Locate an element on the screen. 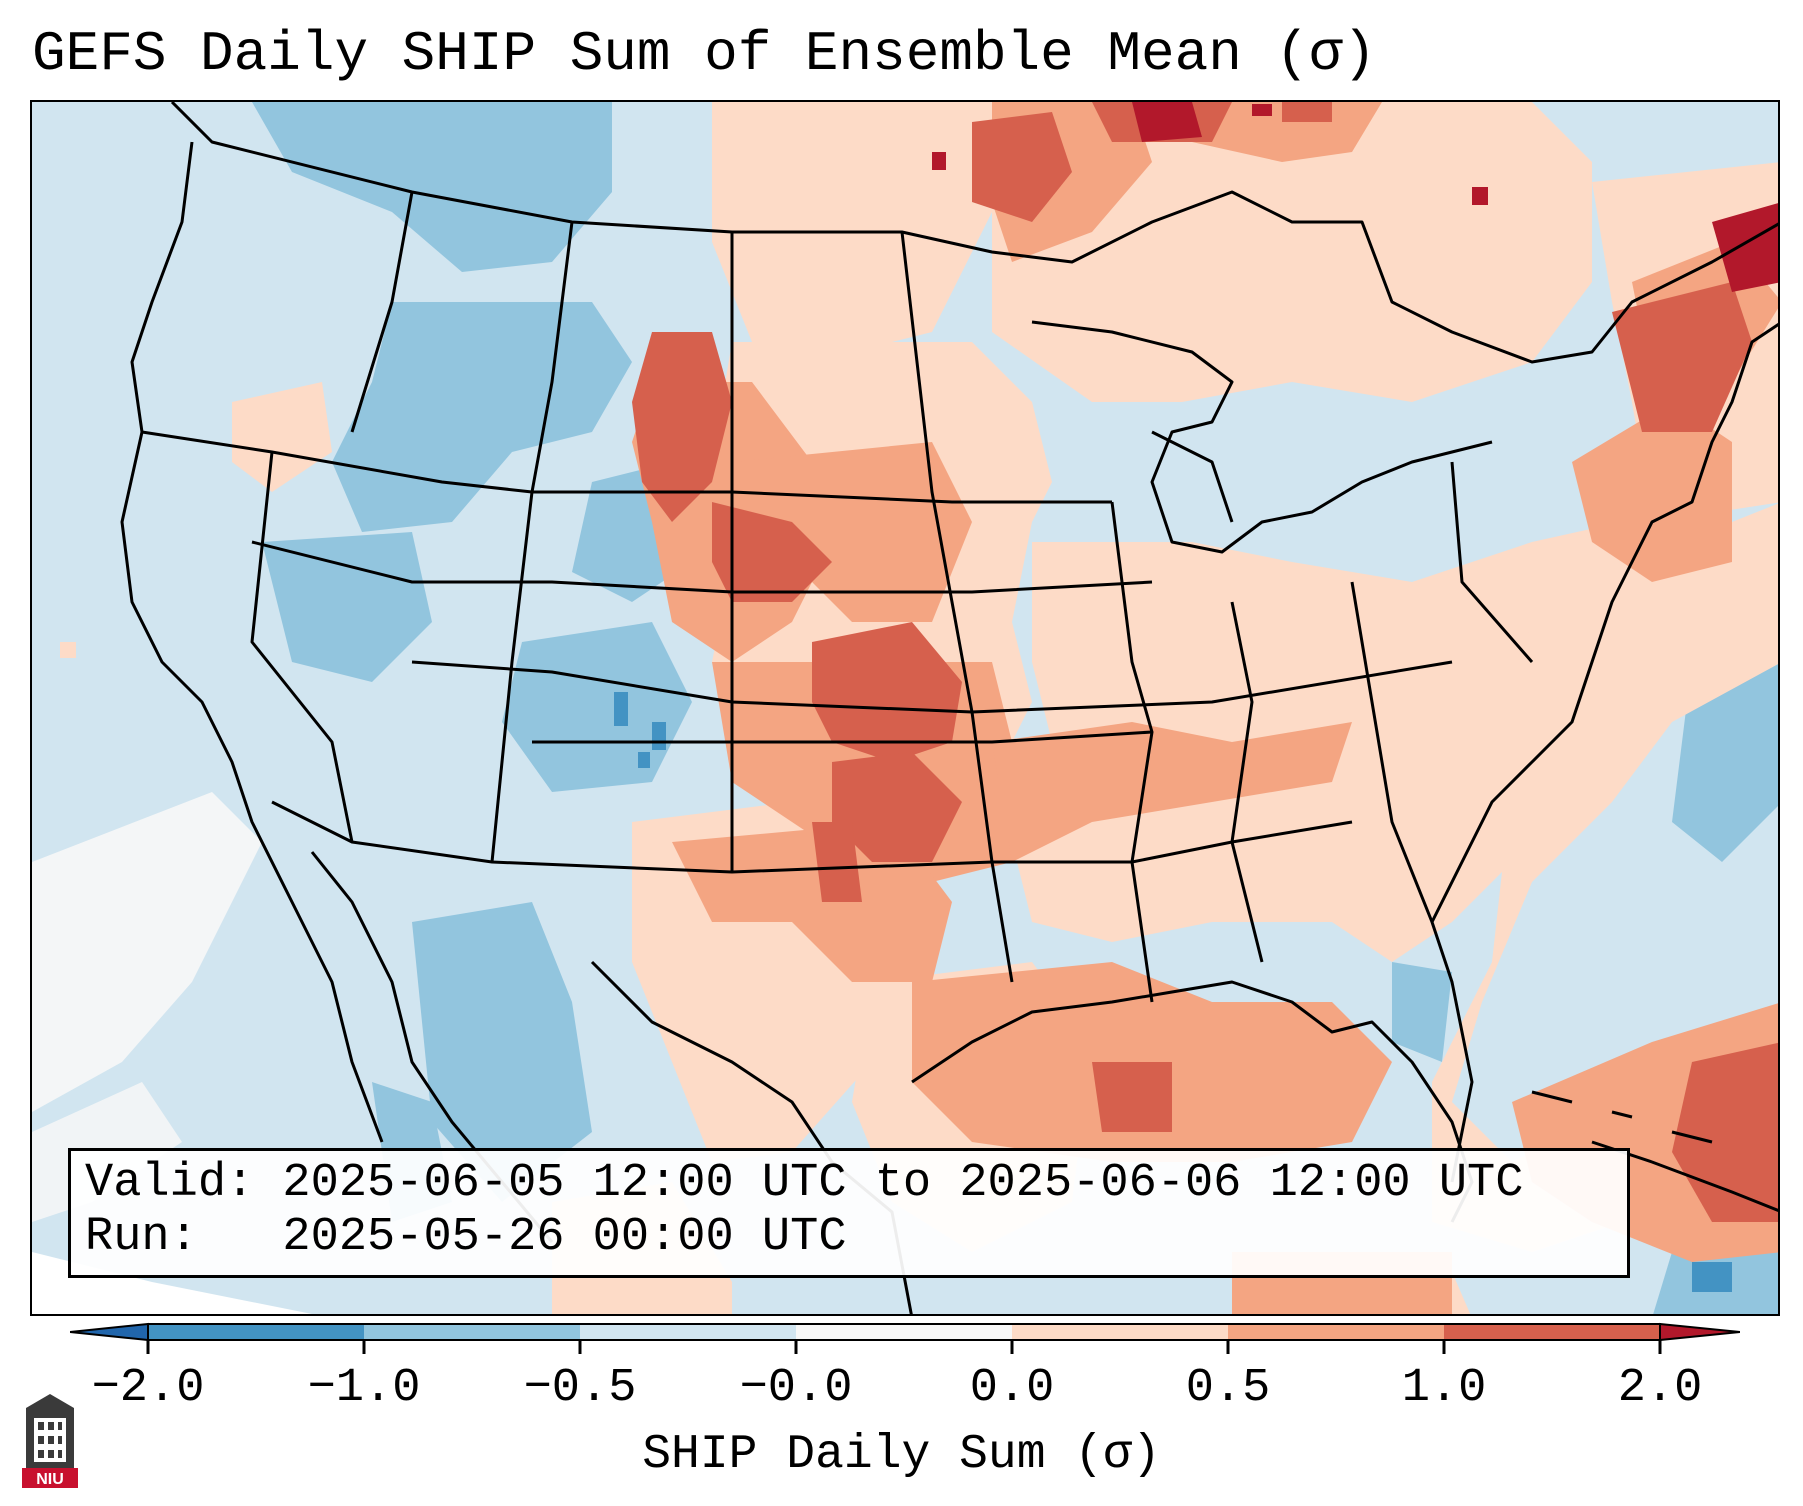  colorbar-tick-label: −0.5 is located at coordinates (580, 1388).